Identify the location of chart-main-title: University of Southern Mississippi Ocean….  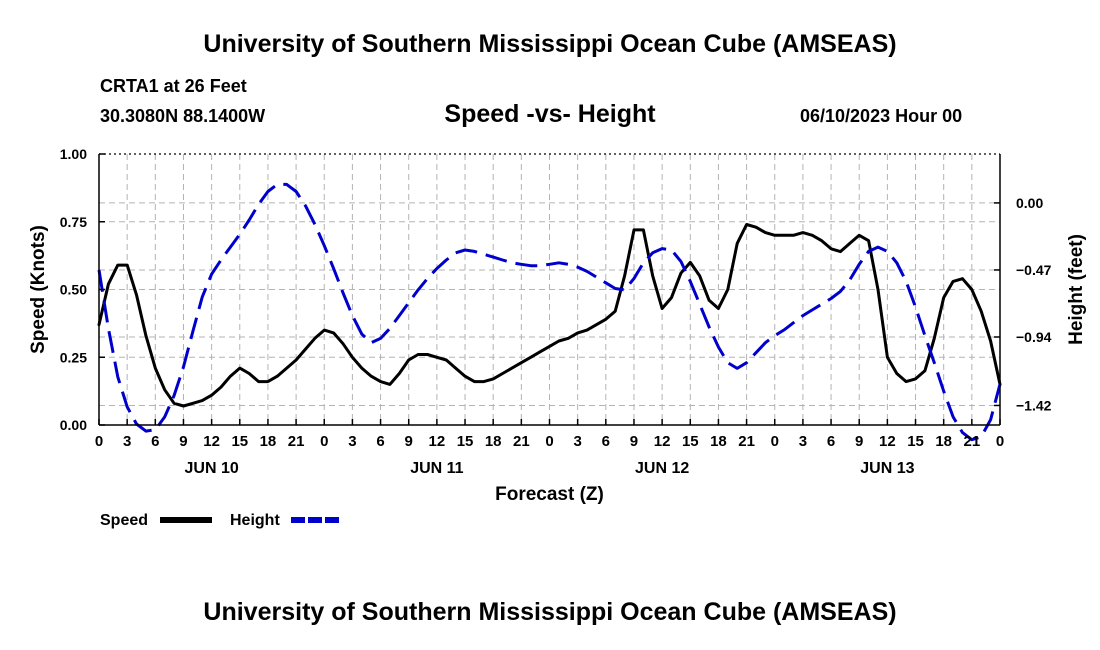
(550, 44).